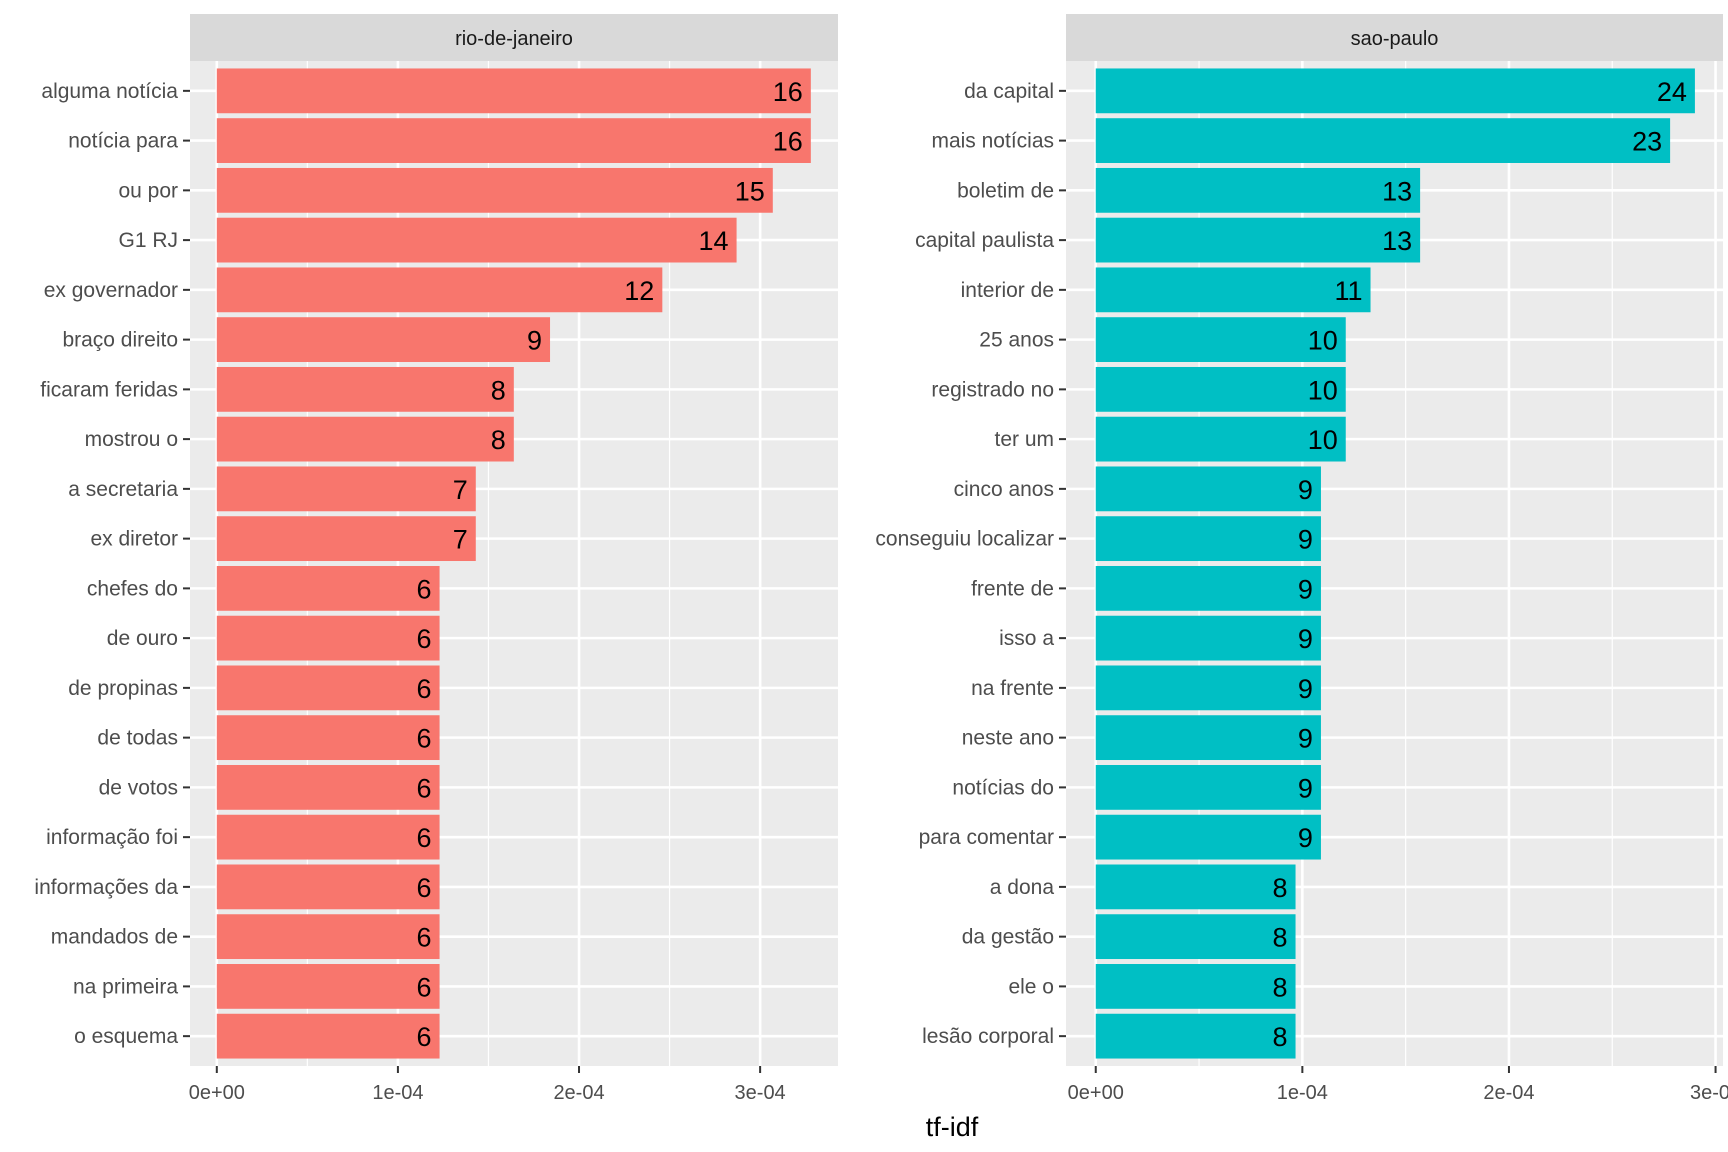  Describe the element at coordinates (1024, 439) in the screenshot. I see `category-label: ter um` at that location.